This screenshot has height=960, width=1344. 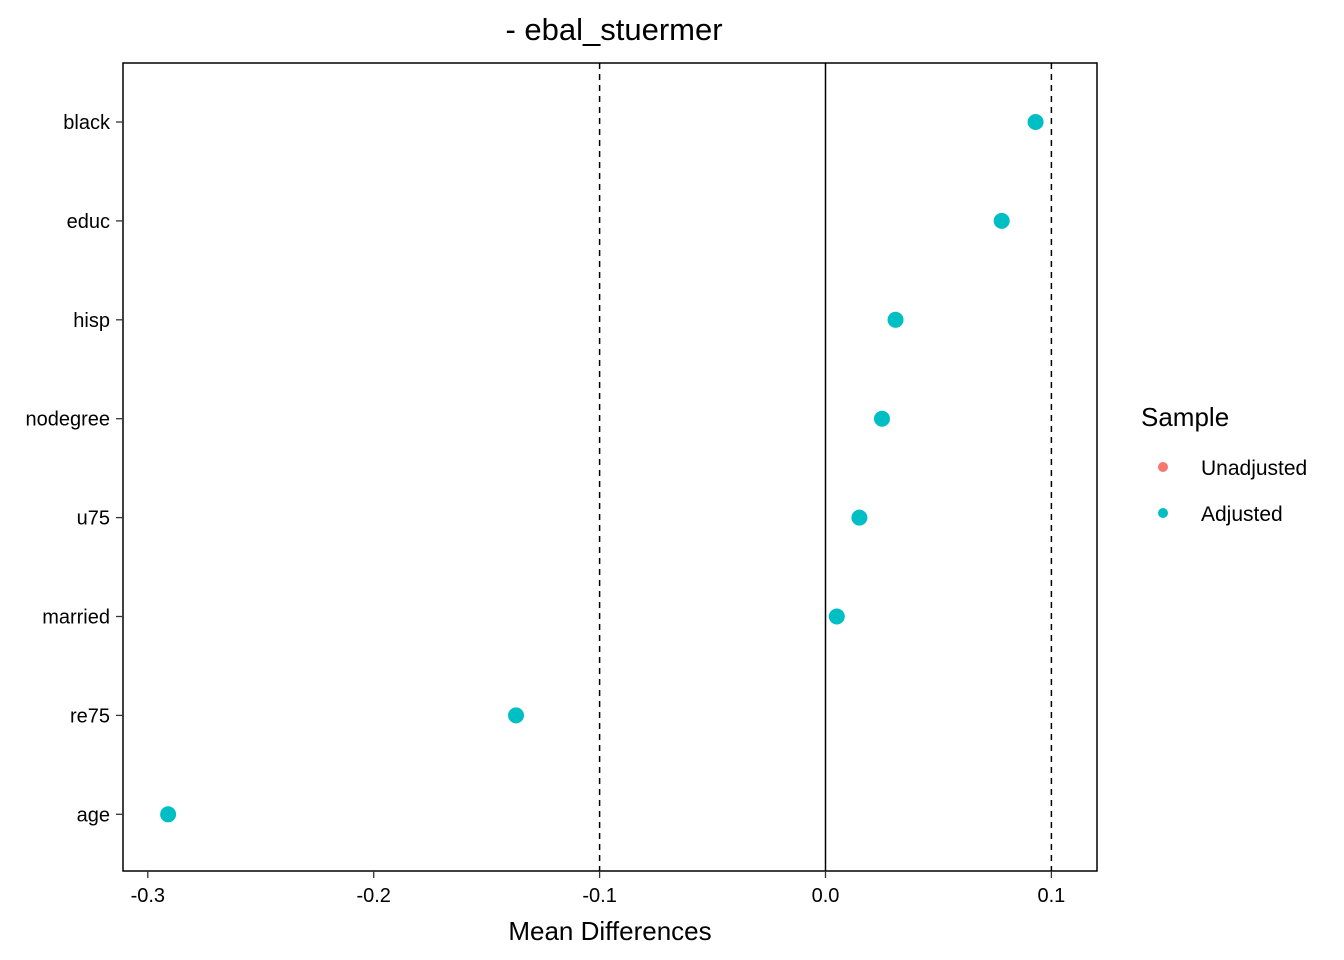 I want to click on legend-label: Adjusted, so click(x=1242, y=514).